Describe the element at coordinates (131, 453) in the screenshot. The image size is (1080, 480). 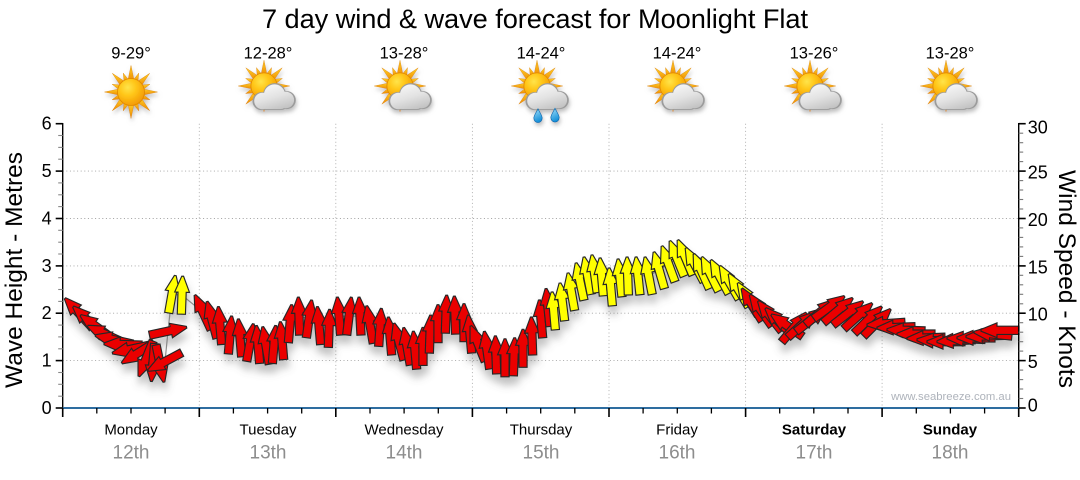
I see `svg-text: 12th` at that location.